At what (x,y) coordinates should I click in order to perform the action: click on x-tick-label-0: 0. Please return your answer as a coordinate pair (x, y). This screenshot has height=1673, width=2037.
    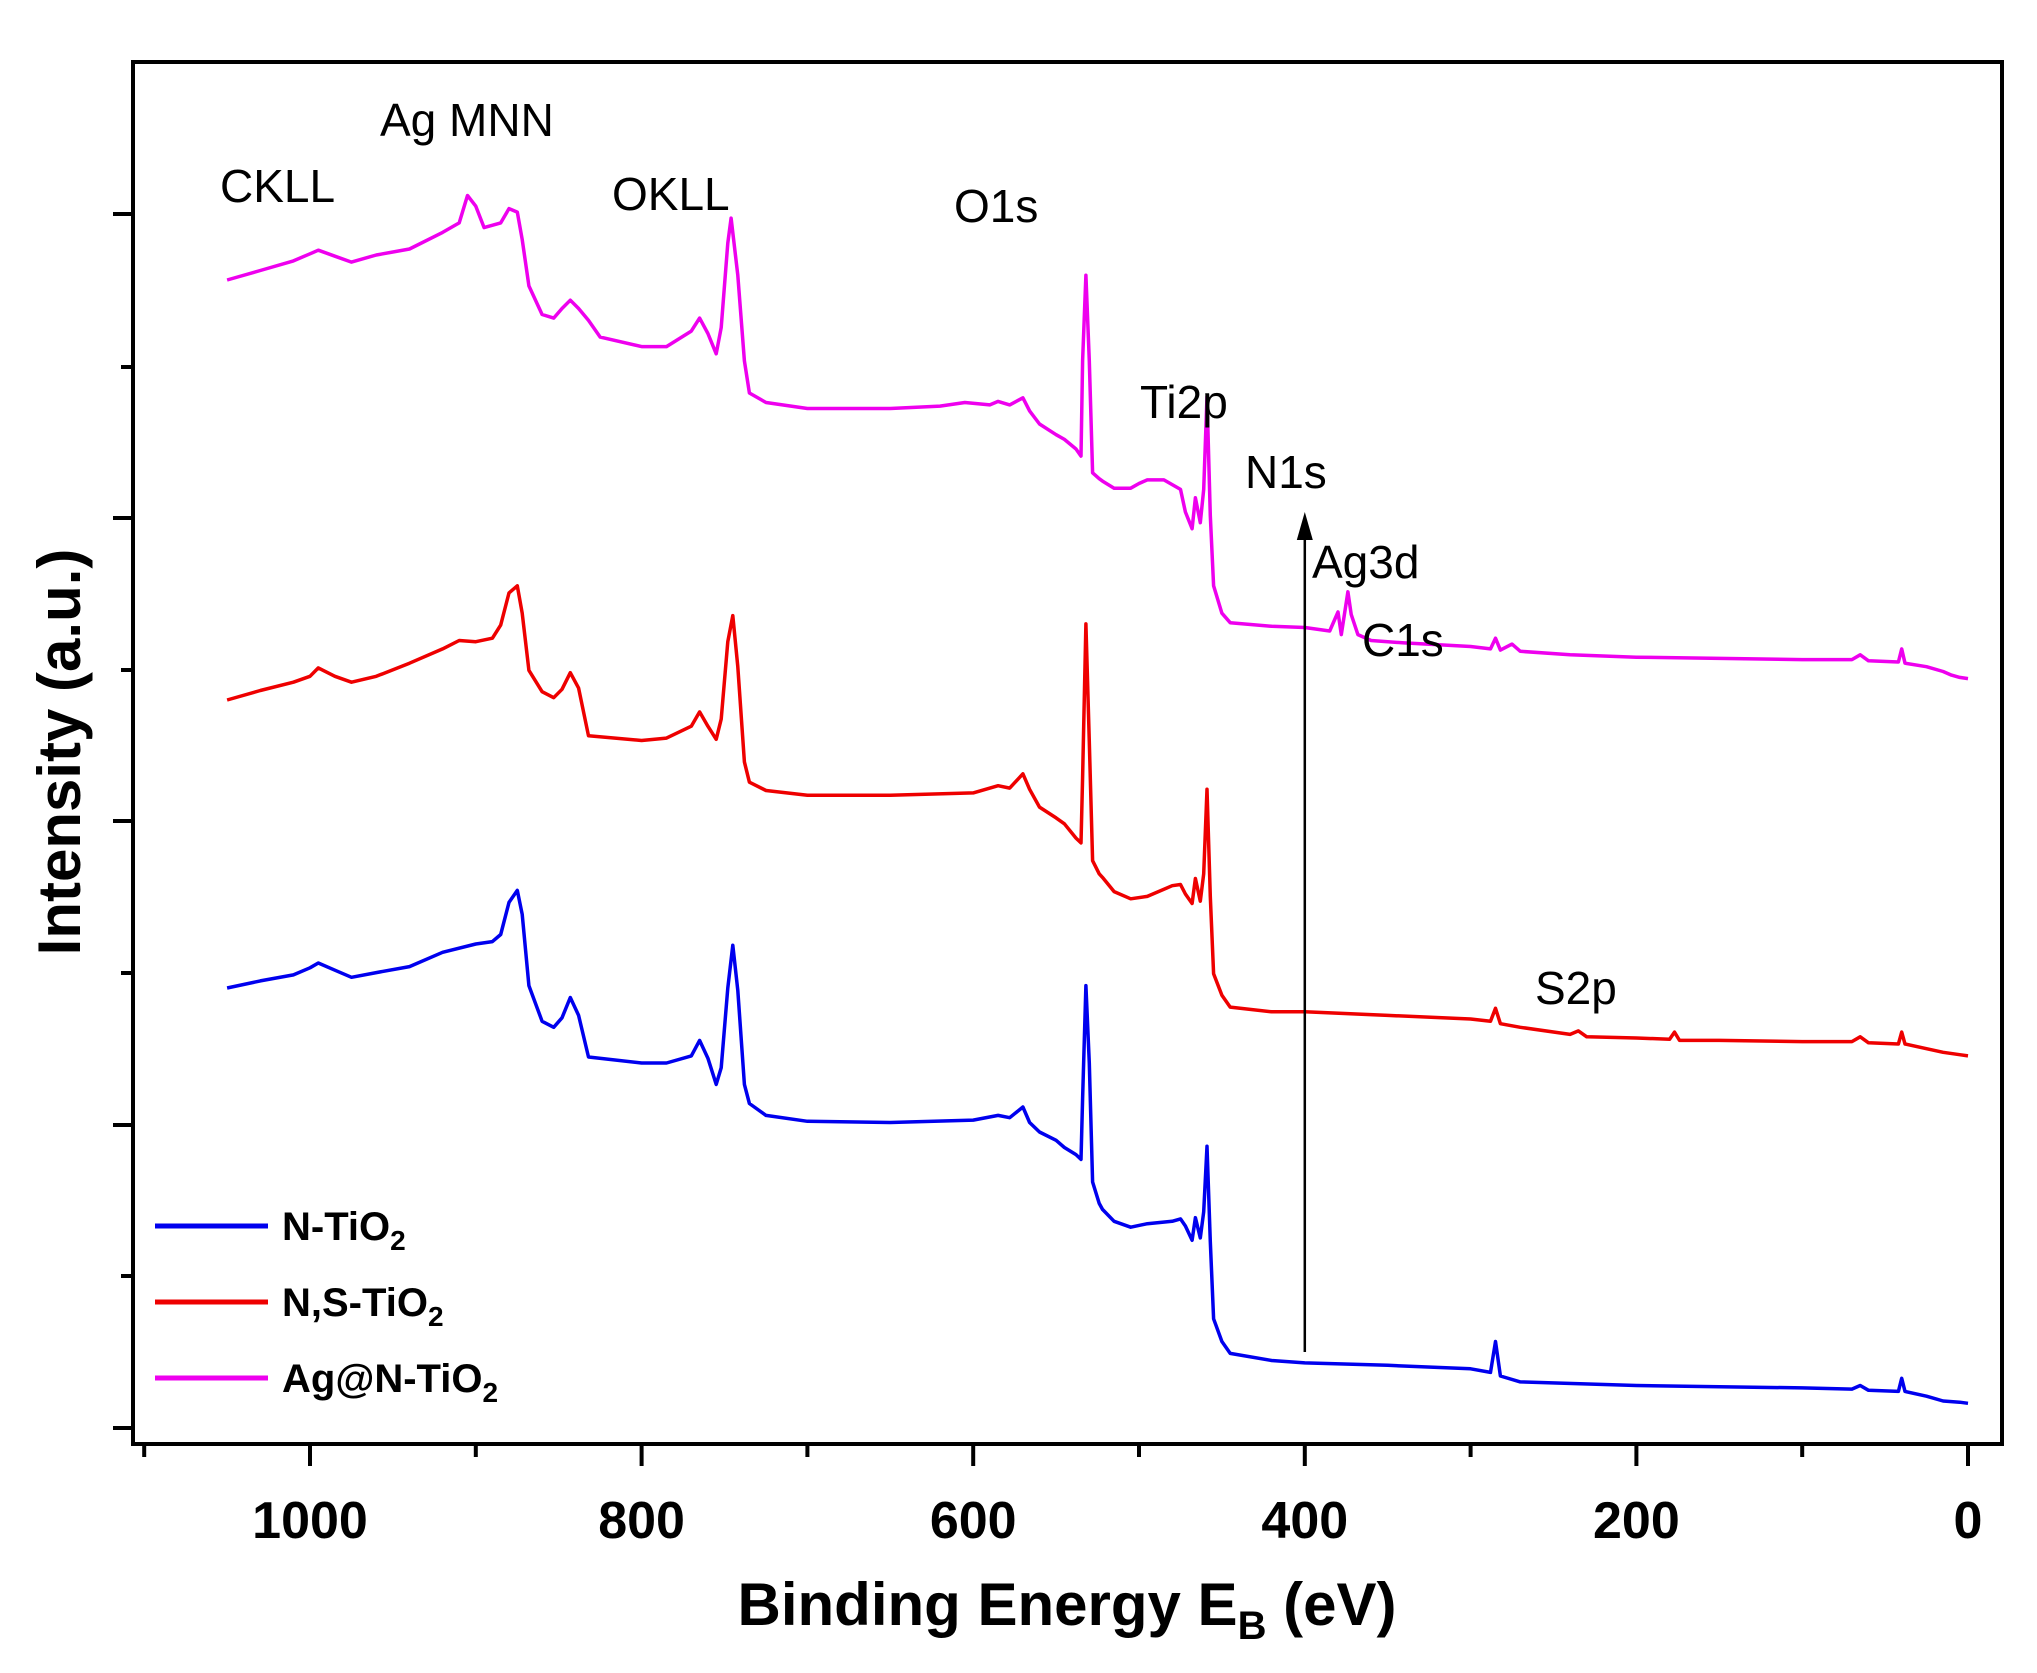
    Looking at the image, I should click on (1968, 1521).